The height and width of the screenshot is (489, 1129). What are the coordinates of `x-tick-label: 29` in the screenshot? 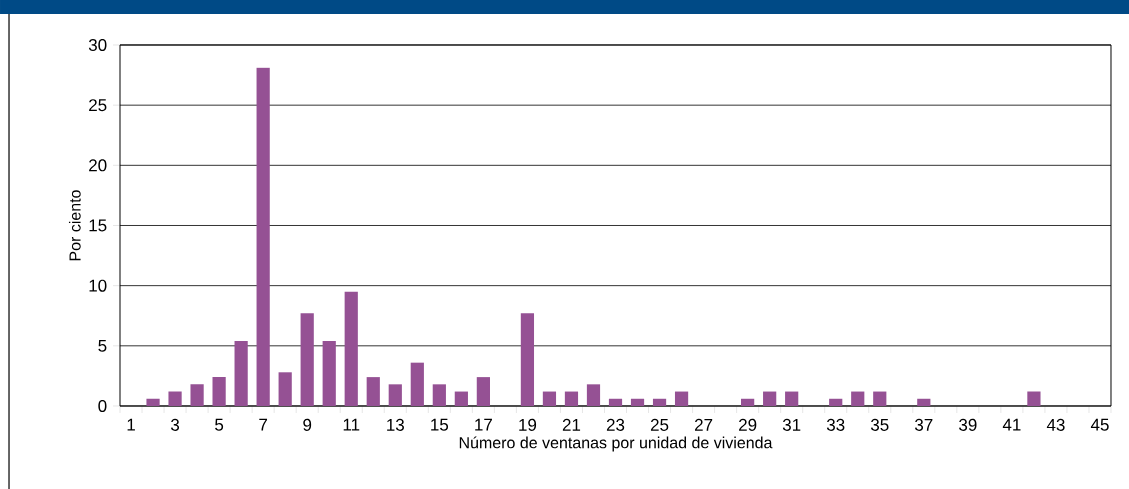 It's located at (748, 424).